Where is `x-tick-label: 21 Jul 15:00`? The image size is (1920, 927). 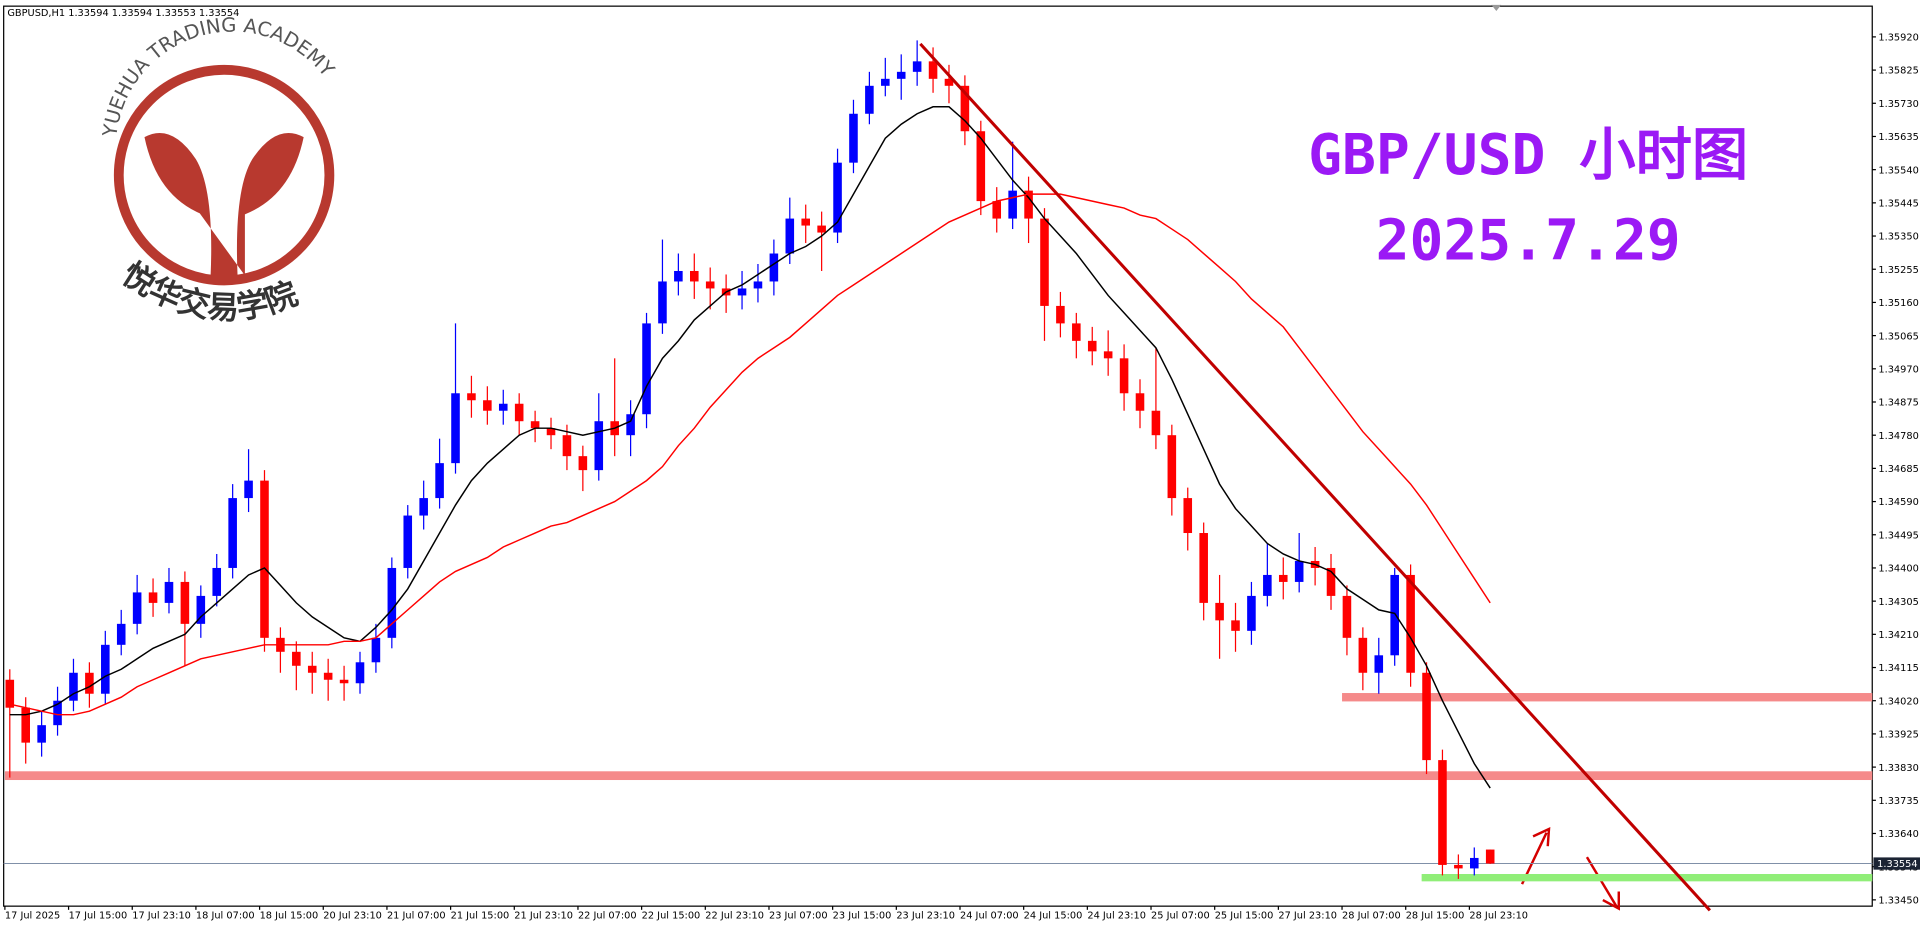
x-tick-label: 21 Jul 15:00 is located at coordinates (480, 915).